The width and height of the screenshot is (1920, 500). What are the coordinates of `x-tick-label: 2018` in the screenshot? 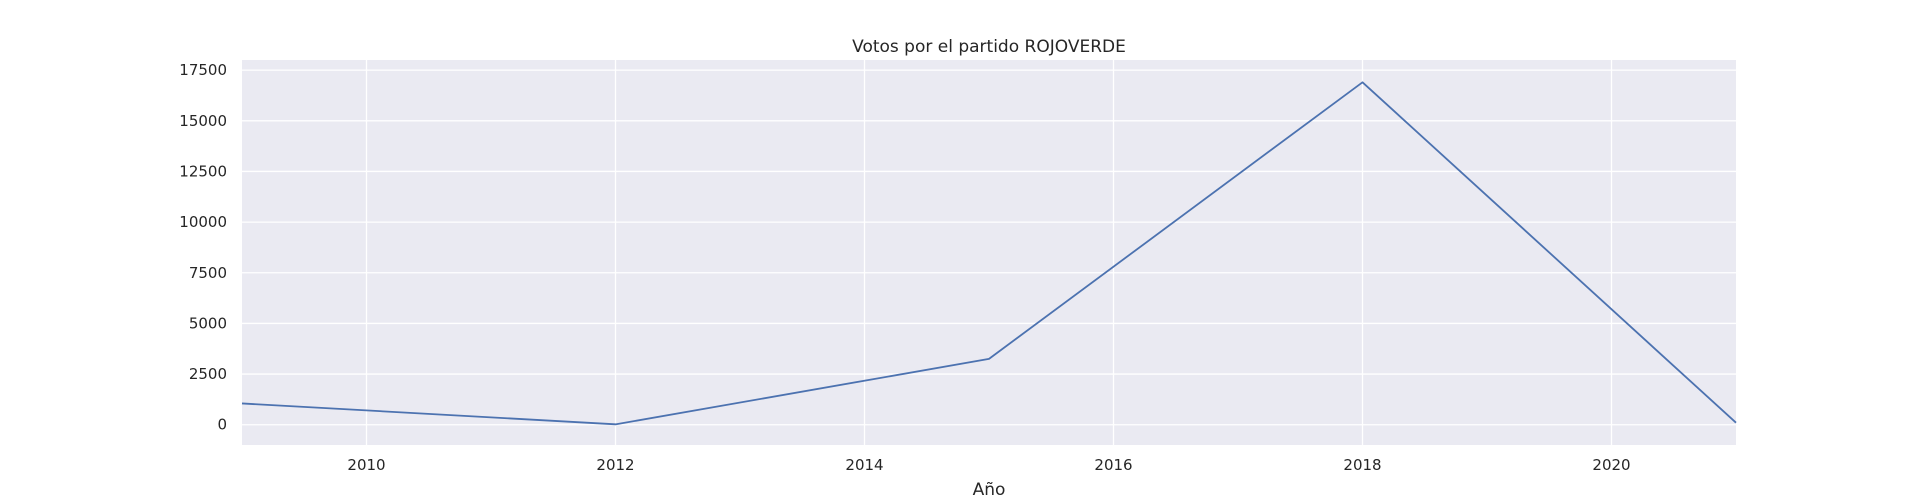 It's located at (1362, 465).